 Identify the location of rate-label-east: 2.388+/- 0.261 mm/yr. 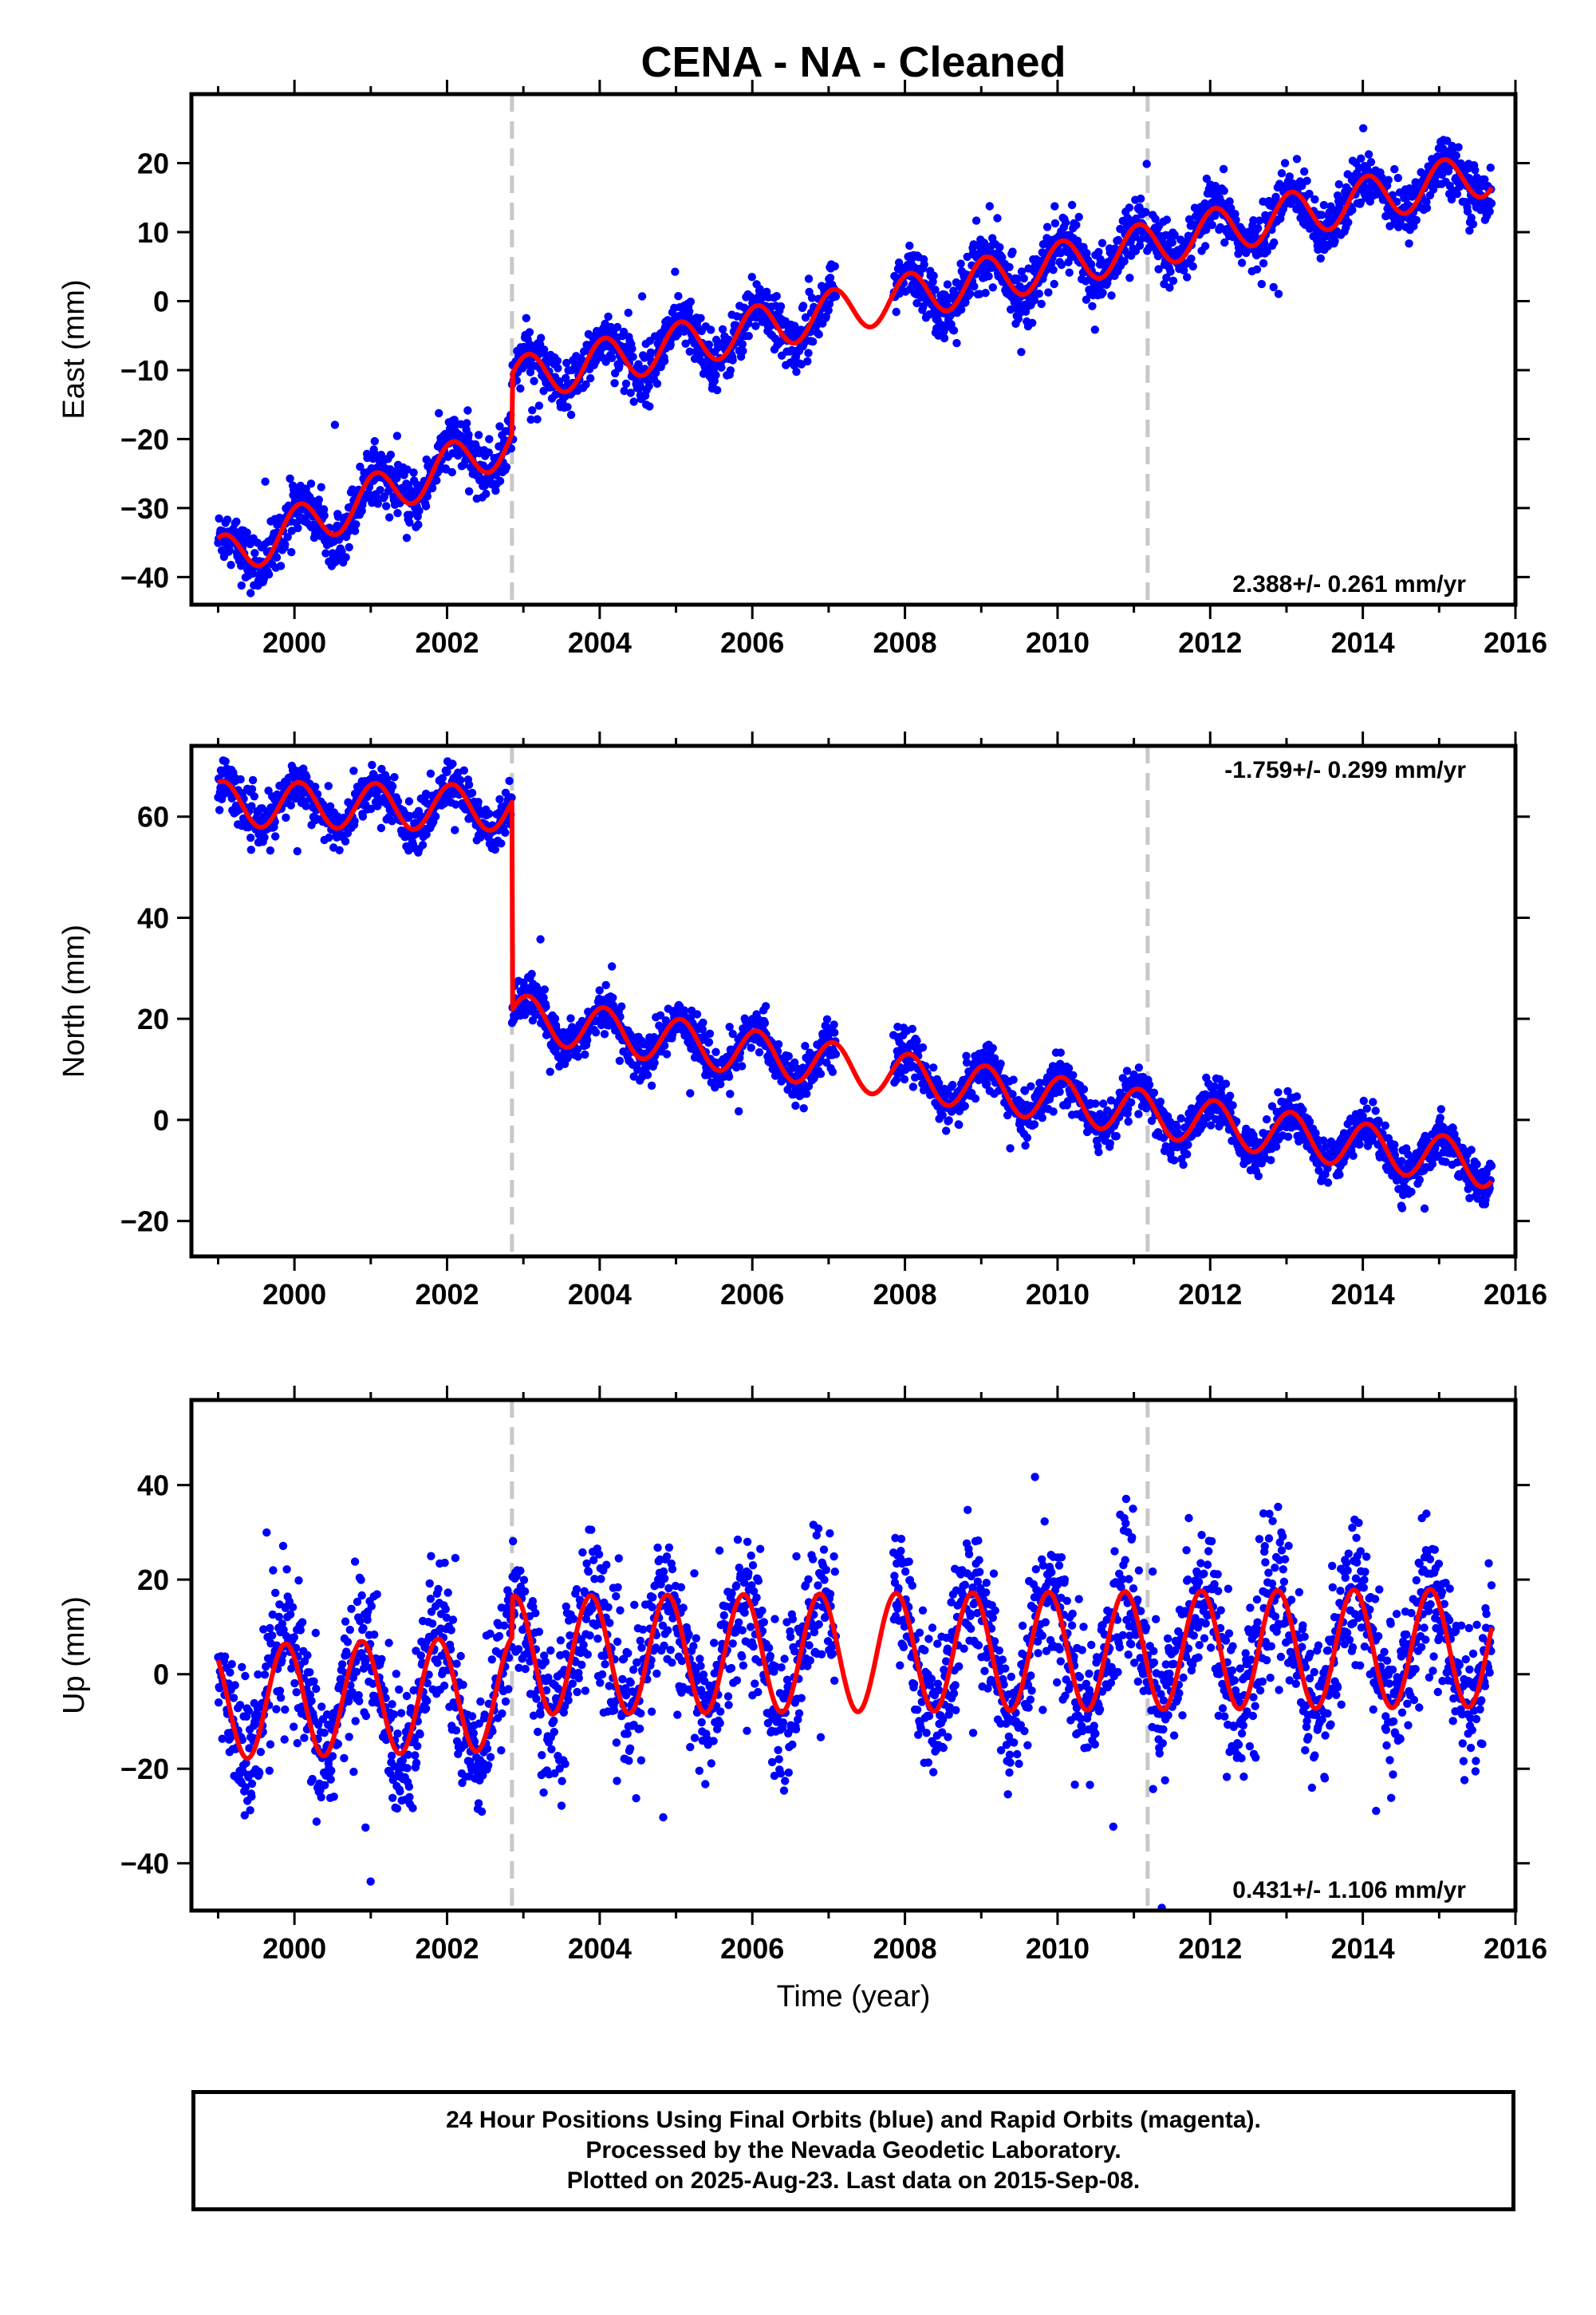
(1349, 584).